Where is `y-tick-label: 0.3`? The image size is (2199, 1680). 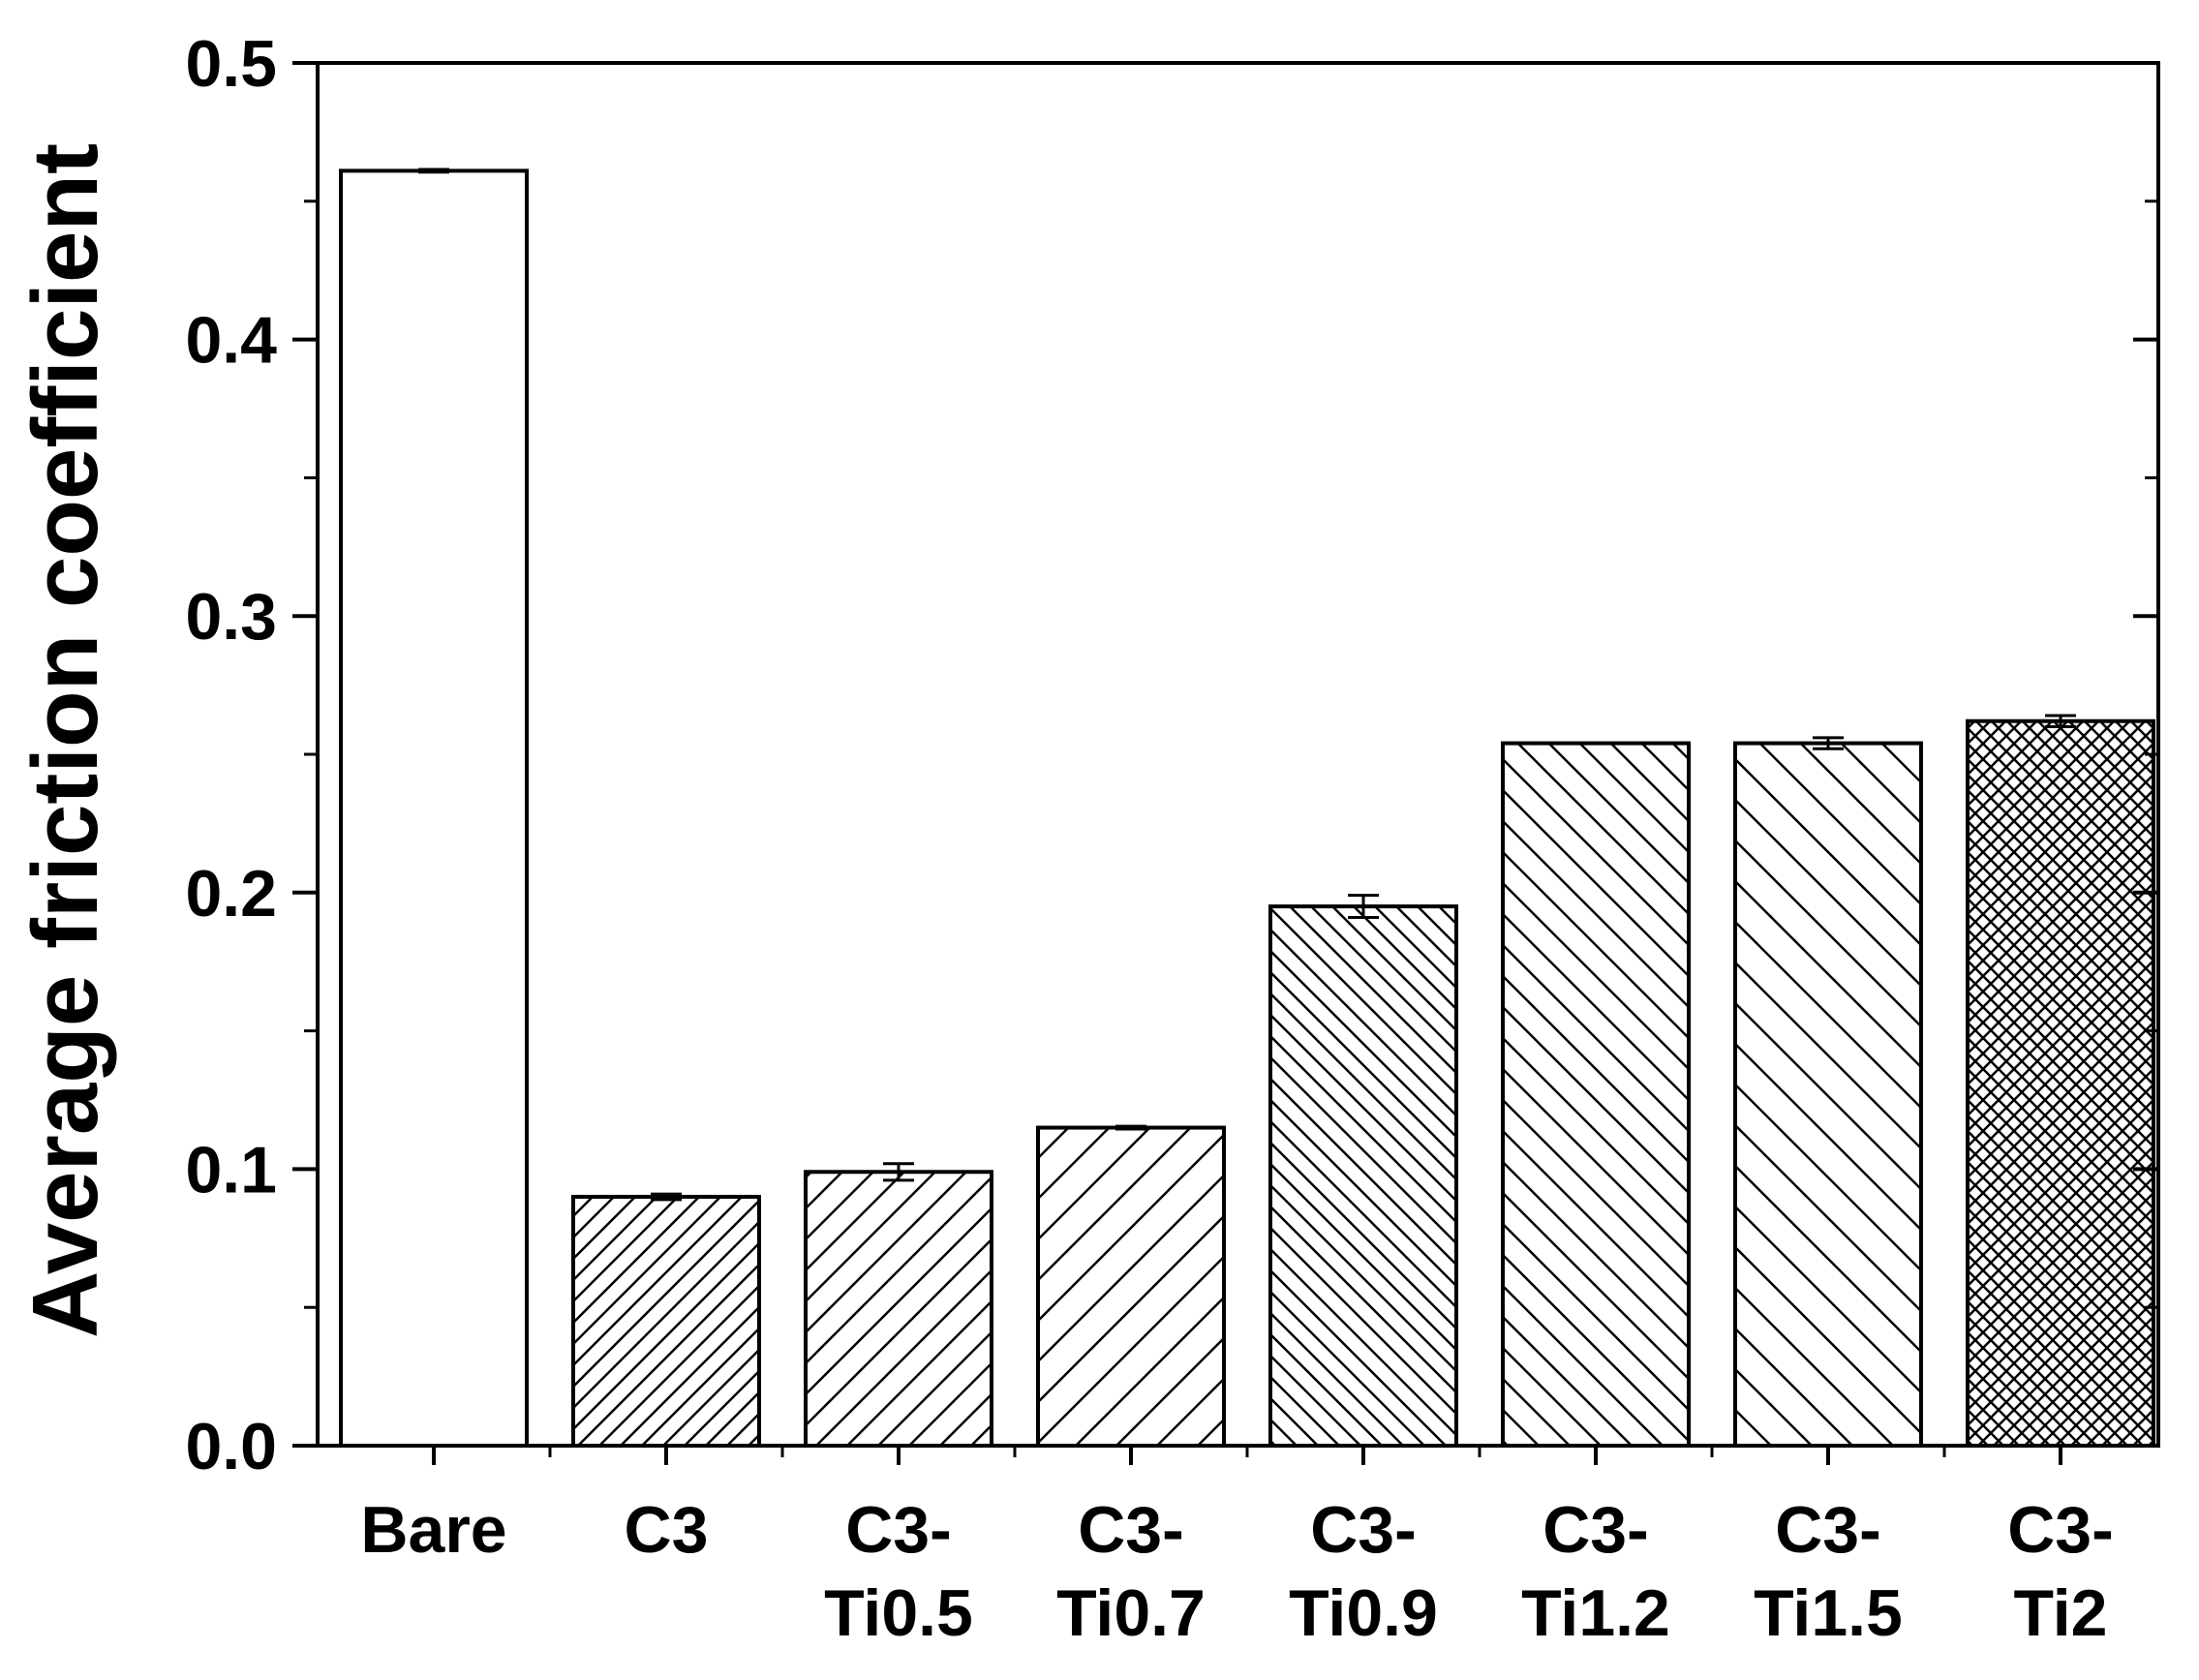
y-tick-label: 0.3 is located at coordinates (231, 617).